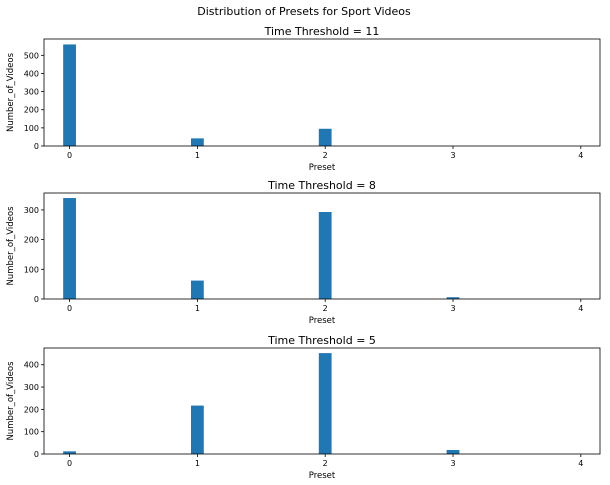 This screenshot has width=610, height=485. Describe the element at coordinates (31, 55) in the screenshot. I see `y-tick-label: 500` at that location.